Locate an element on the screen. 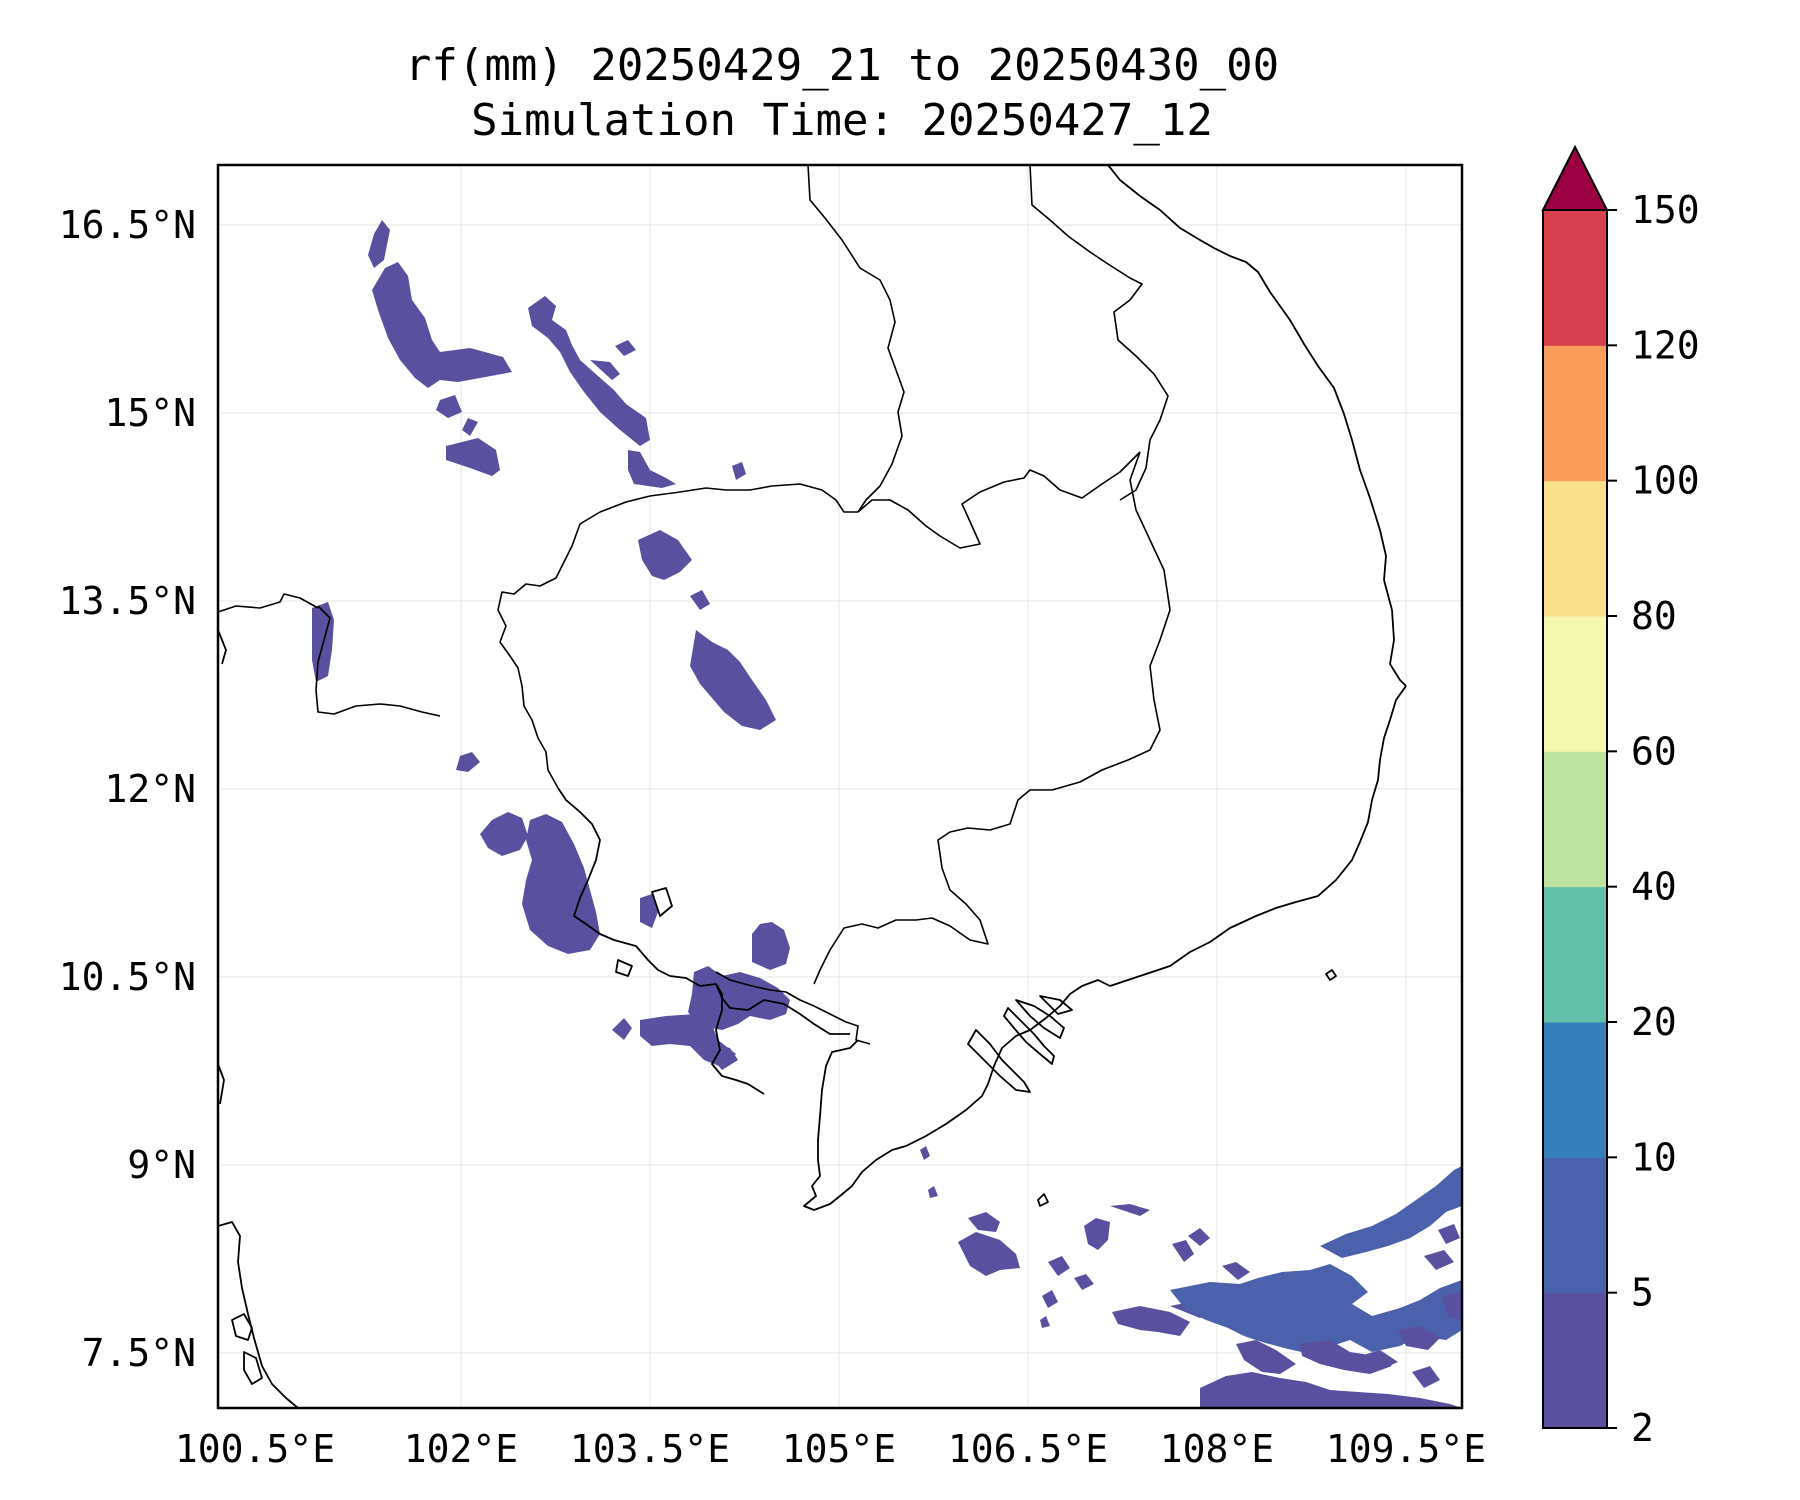  colorbar-tick-label: 2 is located at coordinates (1642, 1428).